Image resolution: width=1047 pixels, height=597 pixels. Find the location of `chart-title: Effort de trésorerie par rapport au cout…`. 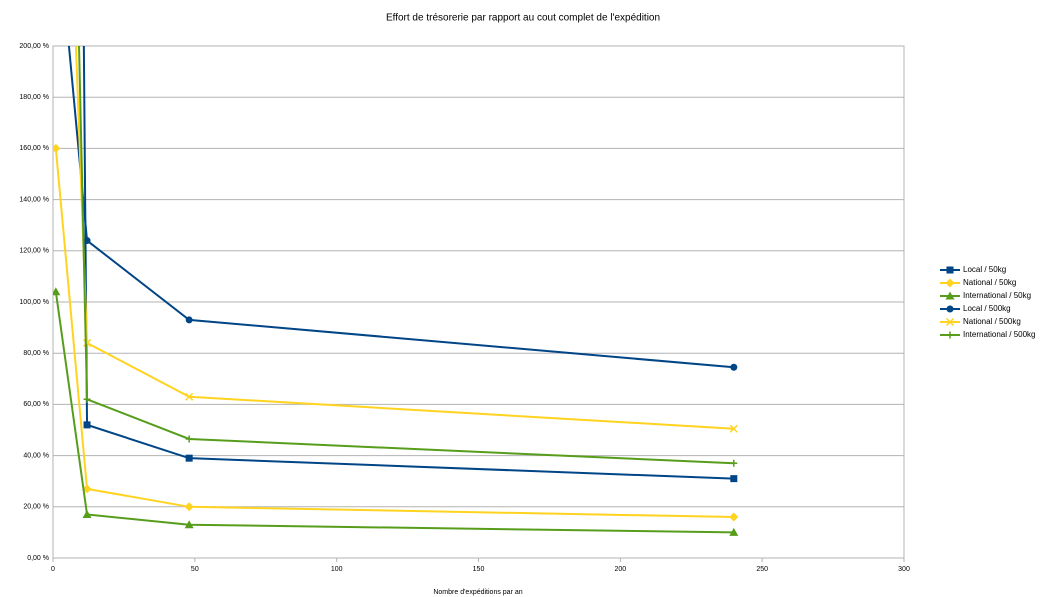

chart-title: Effort de trésorerie par rapport au cout… is located at coordinates (523, 18).